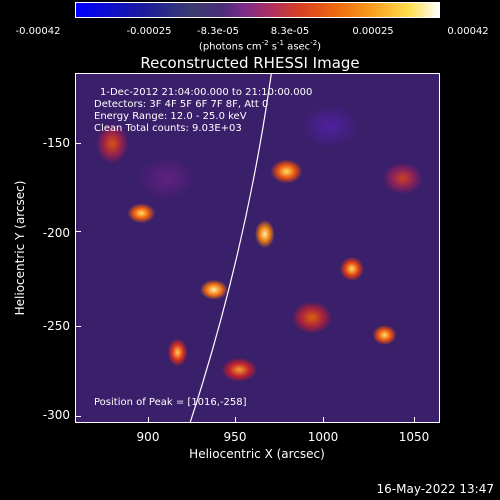 The image size is (500, 500). Describe the element at coordinates (20, 248) in the screenshot. I see `y-axis-label: Heliocentric Y (arcsec)` at that location.